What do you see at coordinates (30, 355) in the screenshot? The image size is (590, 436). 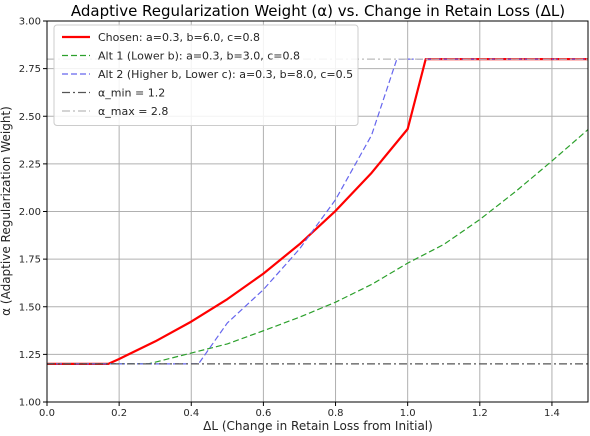 I see `y-tick-label: 1.25` at bounding box center [30, 355].